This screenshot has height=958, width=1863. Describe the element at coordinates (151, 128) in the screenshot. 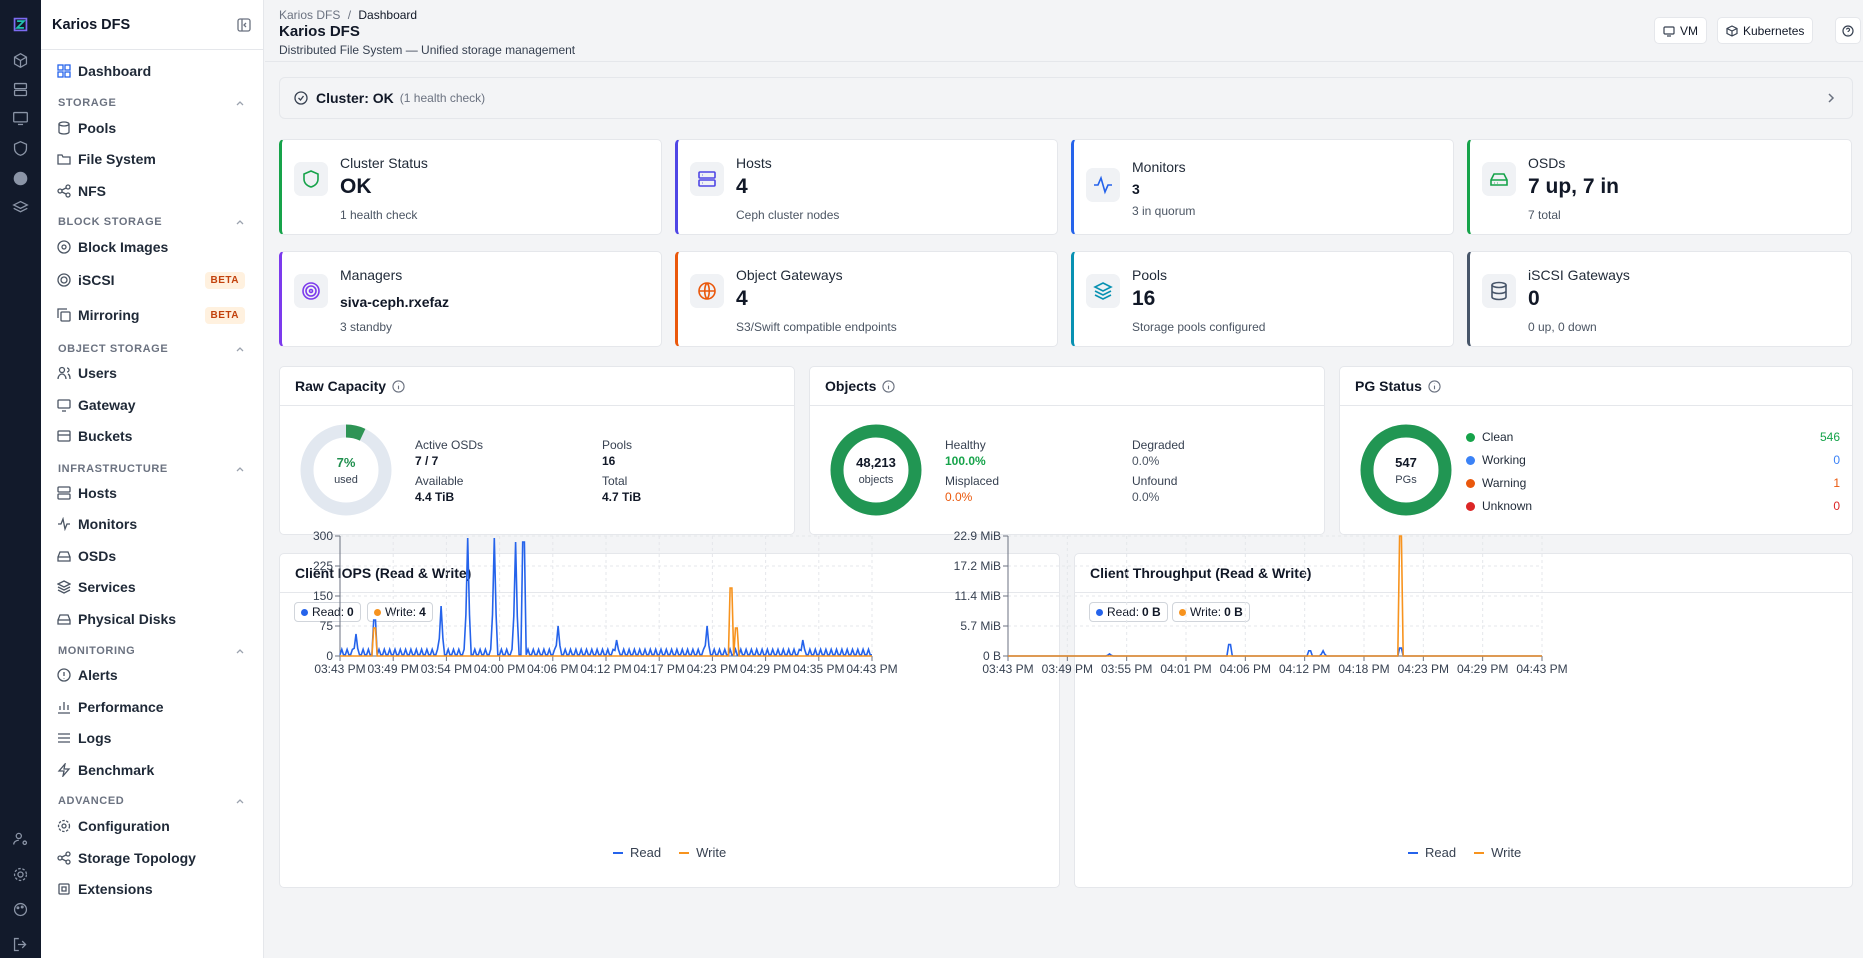

I see `sidebar-item-pools: Pools` at that location.